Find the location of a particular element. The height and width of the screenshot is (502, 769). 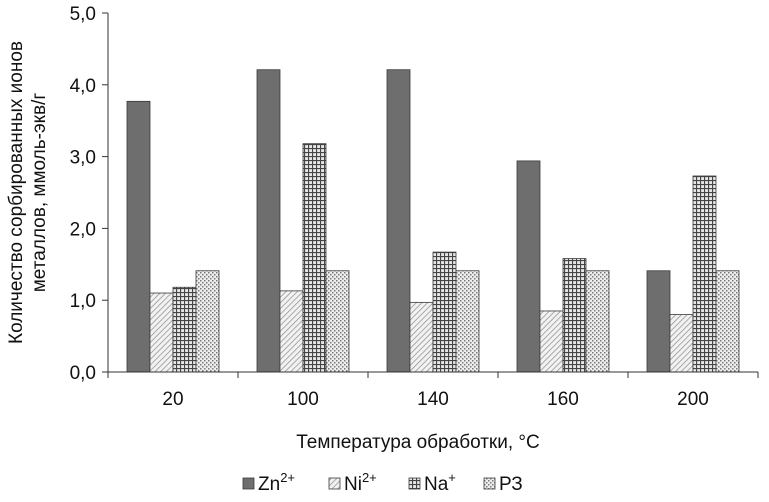

x-tick-label: 100 is located at coordinates (303, 399).